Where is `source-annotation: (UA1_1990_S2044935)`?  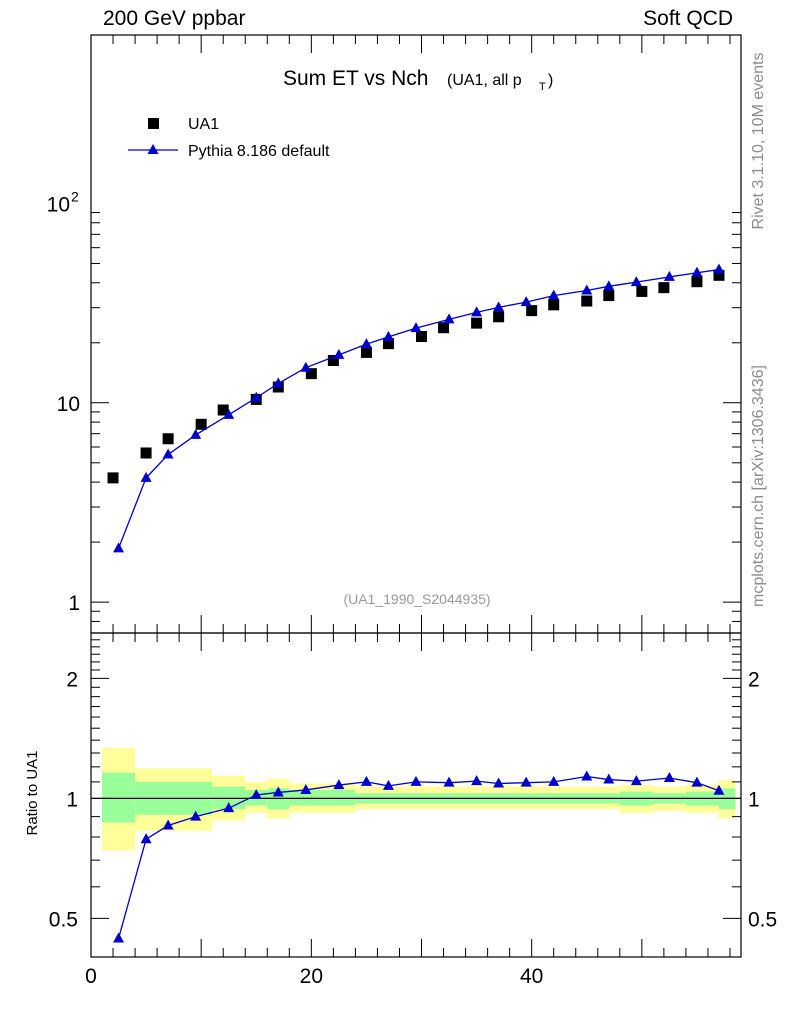
source-annotation: (UA1_1990_S2044935) is located at coordinates (416, 599).